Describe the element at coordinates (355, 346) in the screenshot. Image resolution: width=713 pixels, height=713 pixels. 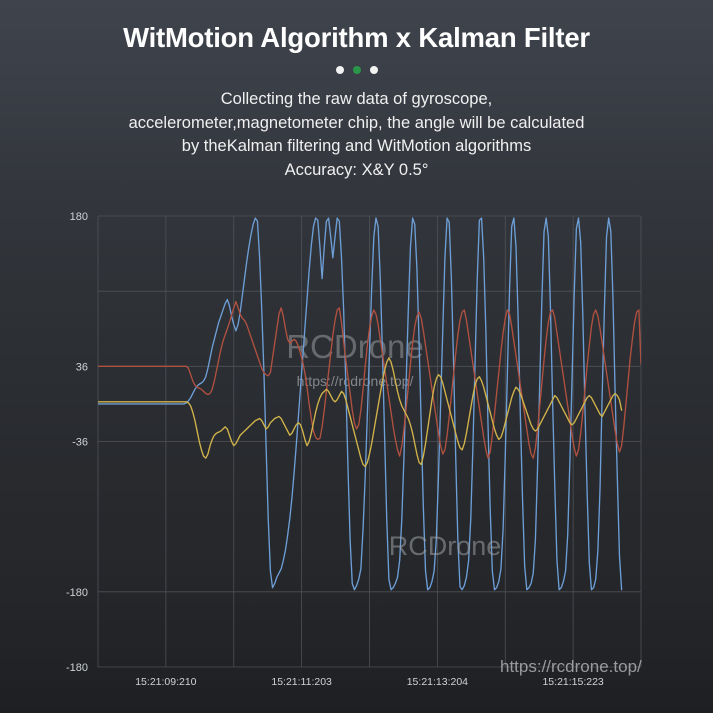
I see `watermark-brand-upper: RCDrone` at that location.